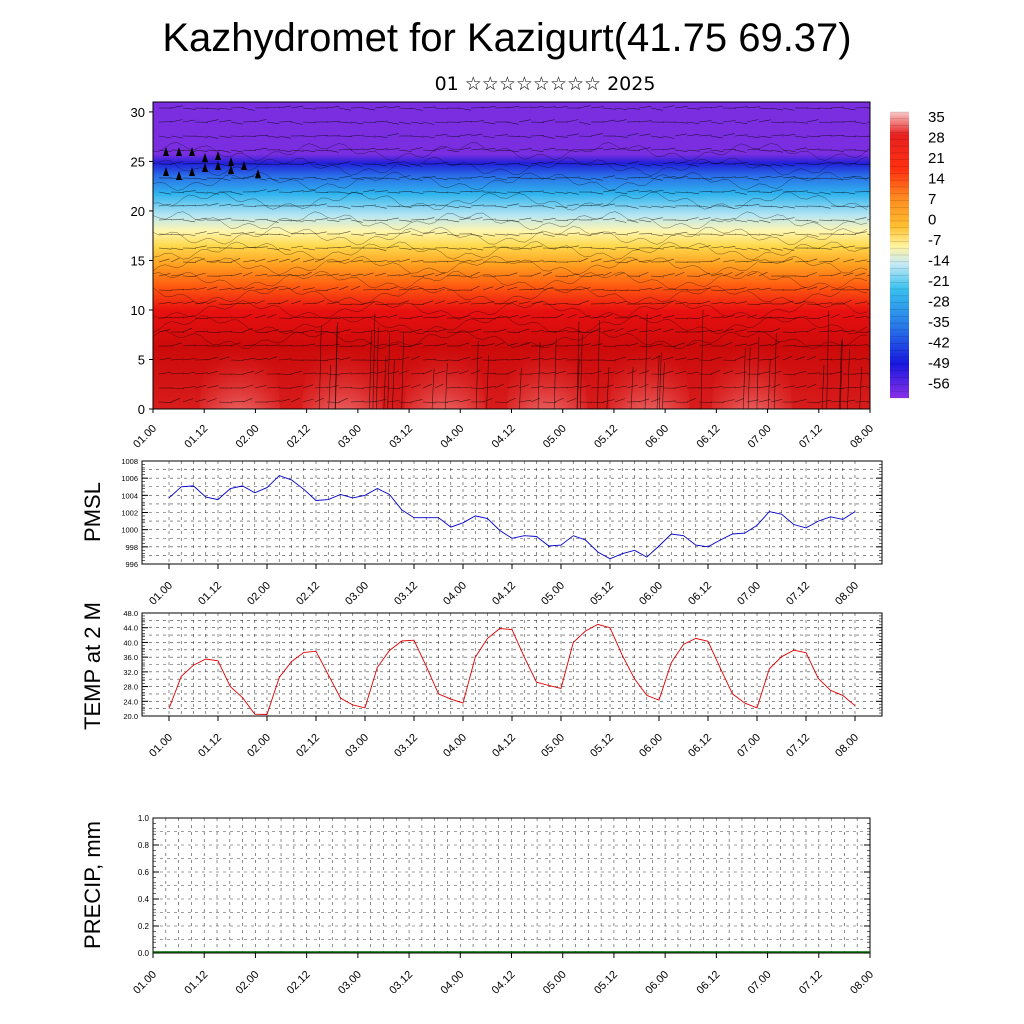  Describe the element at coordinates (657, 437) in the screenshot. I see `x-tick-label: 06.00` at that location.